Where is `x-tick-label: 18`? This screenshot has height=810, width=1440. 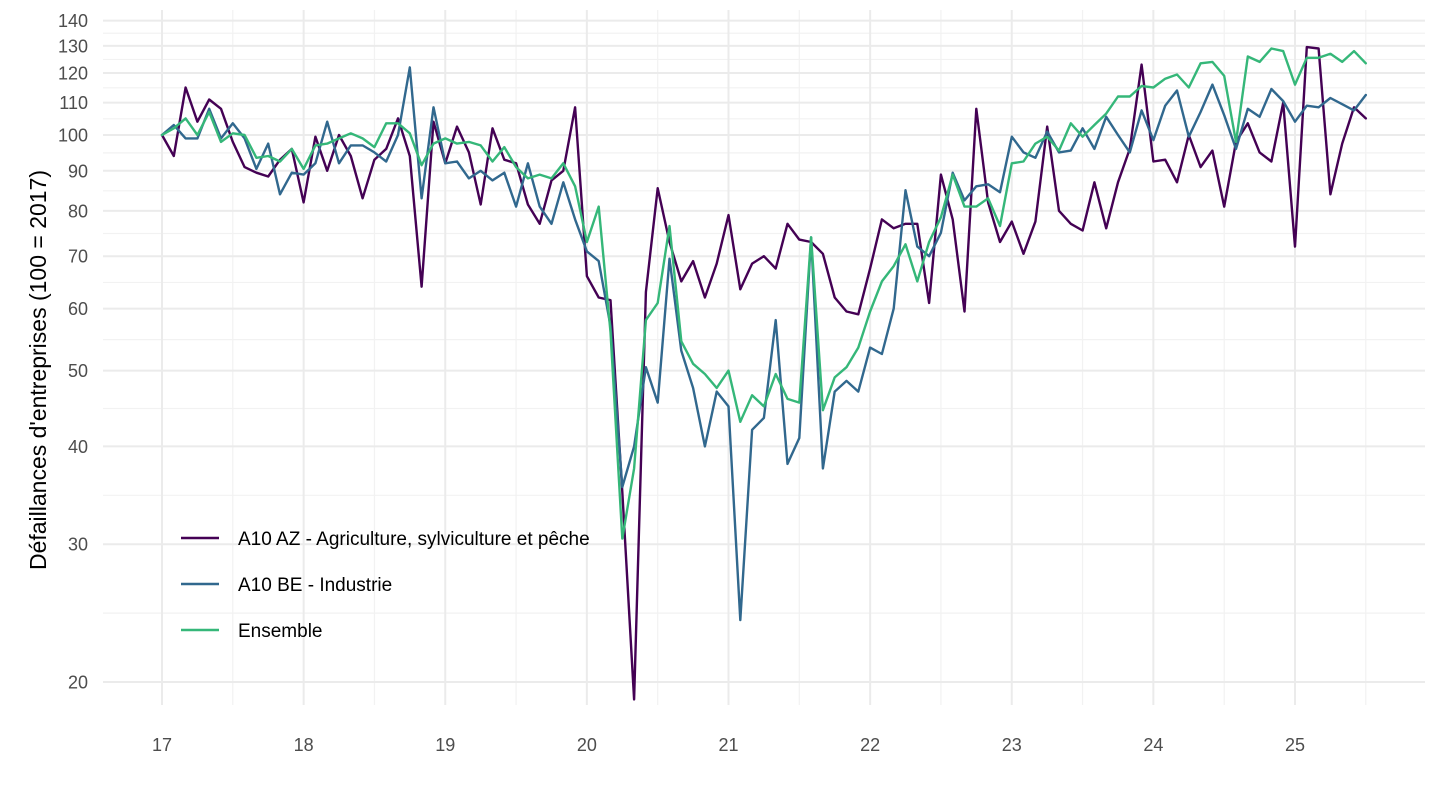
x-tick-label: 18 is located at coordinates (304, 745).